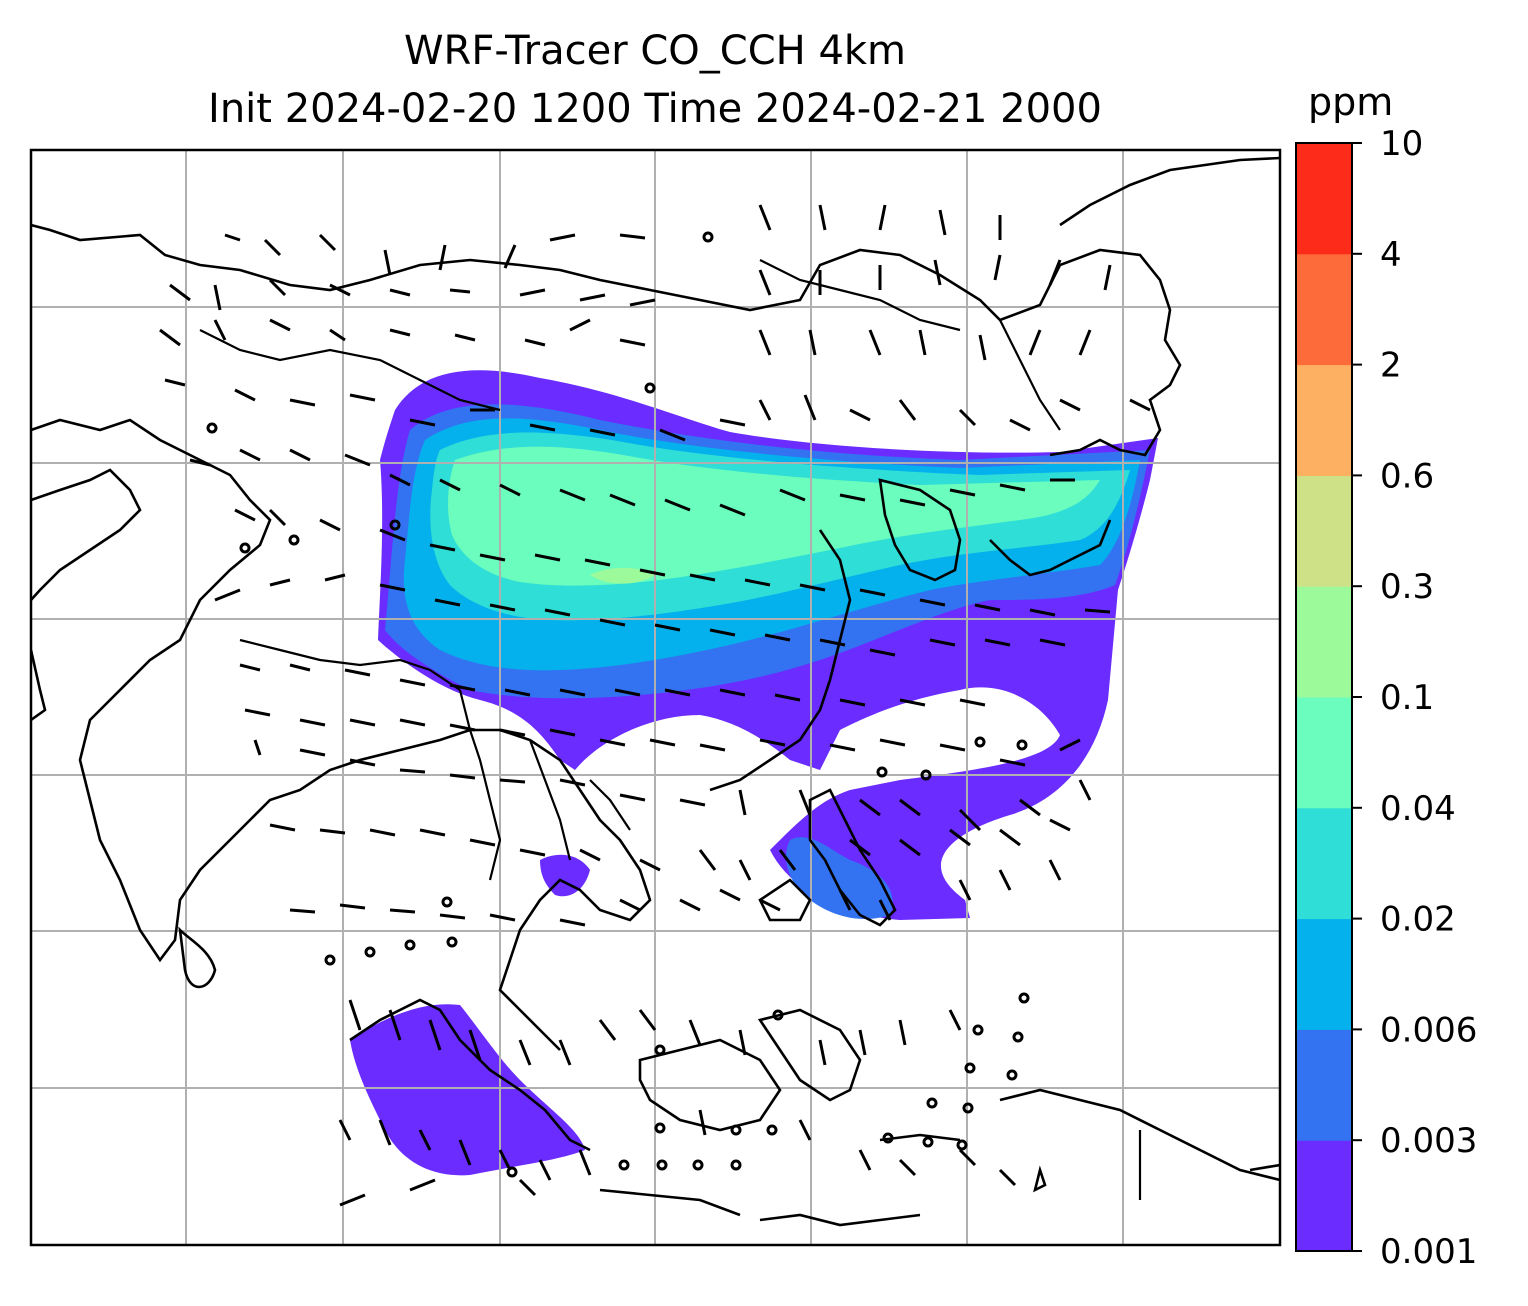 The image size is (1528, 1306). Describe the element at coordinates (467, 1090) in the screenshot. I see `plume-south-west` at that location.